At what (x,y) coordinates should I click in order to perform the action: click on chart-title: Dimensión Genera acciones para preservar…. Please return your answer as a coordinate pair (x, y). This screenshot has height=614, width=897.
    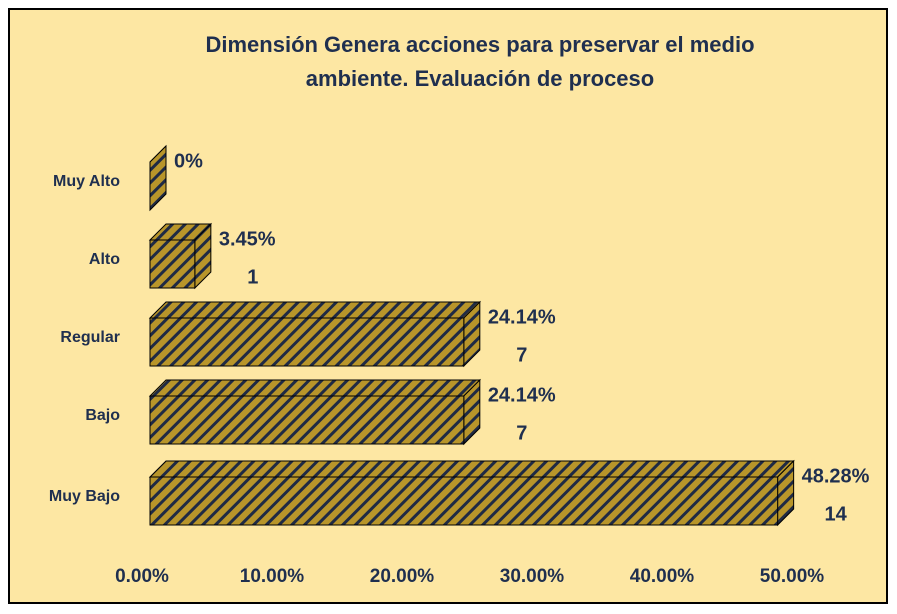
    Looking at the image, I should click on (479, 44).